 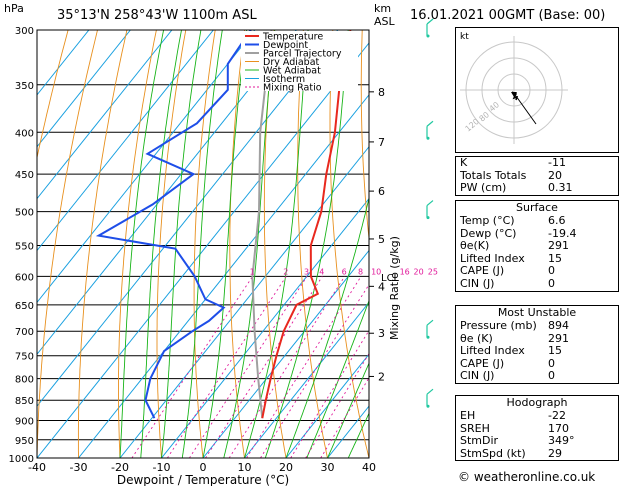 I want to click on legend-label: Parcel Trajectory, so click(x=302, y=54).